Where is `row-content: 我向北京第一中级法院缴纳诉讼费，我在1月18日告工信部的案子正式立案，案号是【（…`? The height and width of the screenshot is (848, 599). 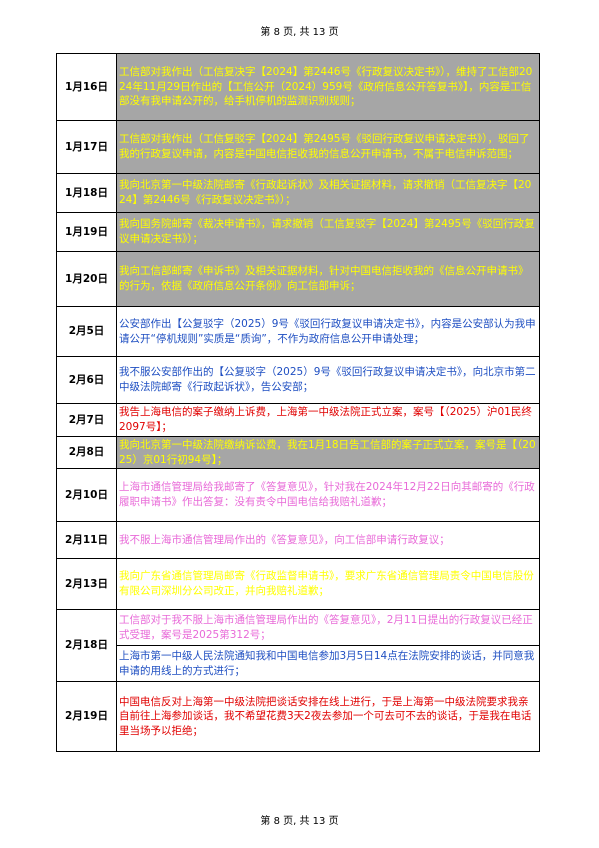 row-content: 我向北京第一中级法院缴纳诉讼费，我在1月18日告工信部的案子正式立案，案号是【（… is located at coordinates (328, 452).